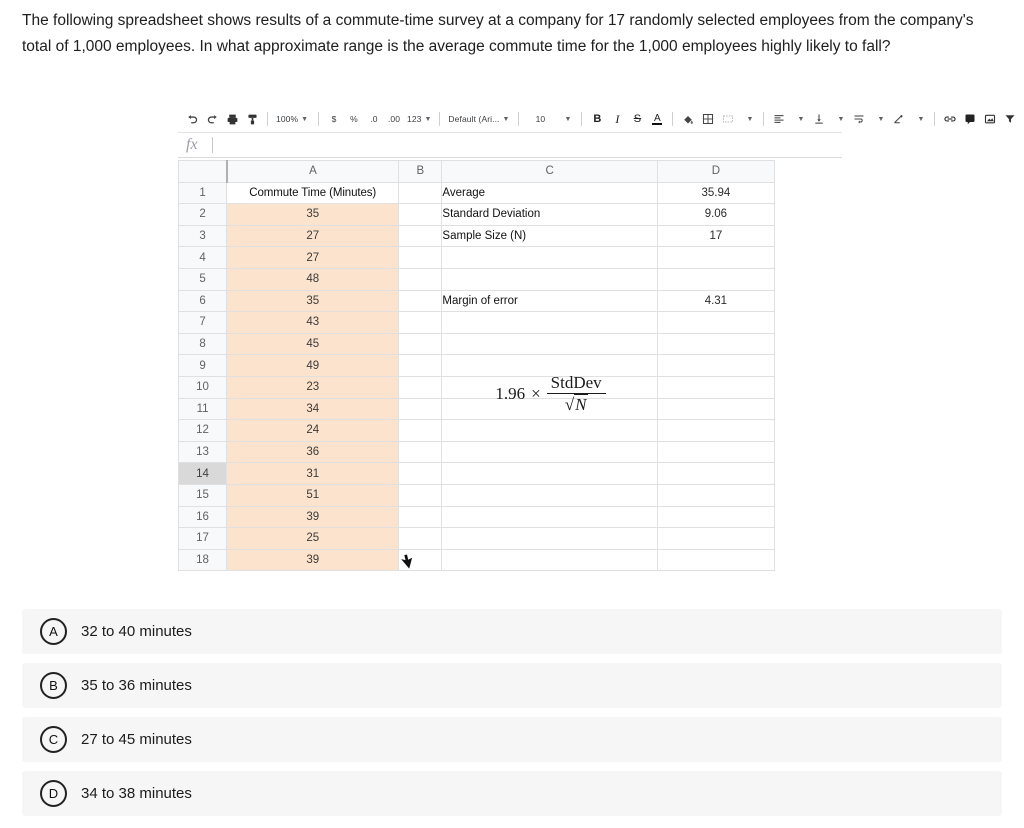 This screenshot has height=828, width=1024. Describe the element at coordinates (549, 430) in the screenshot. I see `cell-C12` at that location.